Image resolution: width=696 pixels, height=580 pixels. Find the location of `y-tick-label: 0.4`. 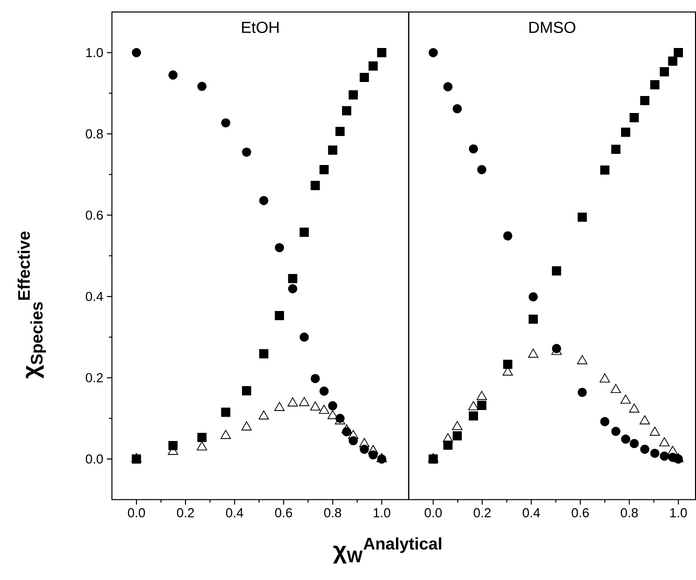

y-tick-label: 0.4 is located at coordinates (95, 297).